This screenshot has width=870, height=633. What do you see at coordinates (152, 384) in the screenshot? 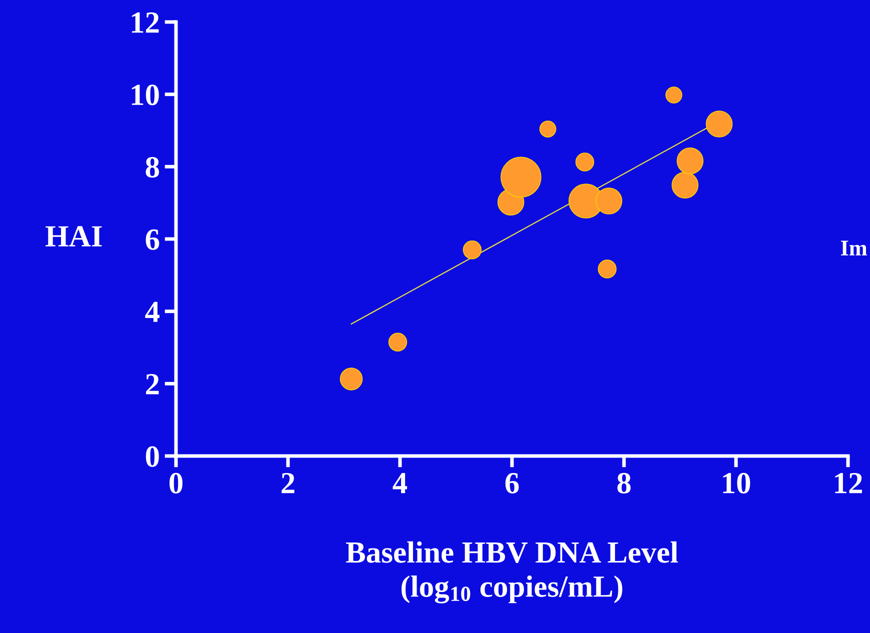
I see `y-tick-label: 2` at bounding box center [152, 384].